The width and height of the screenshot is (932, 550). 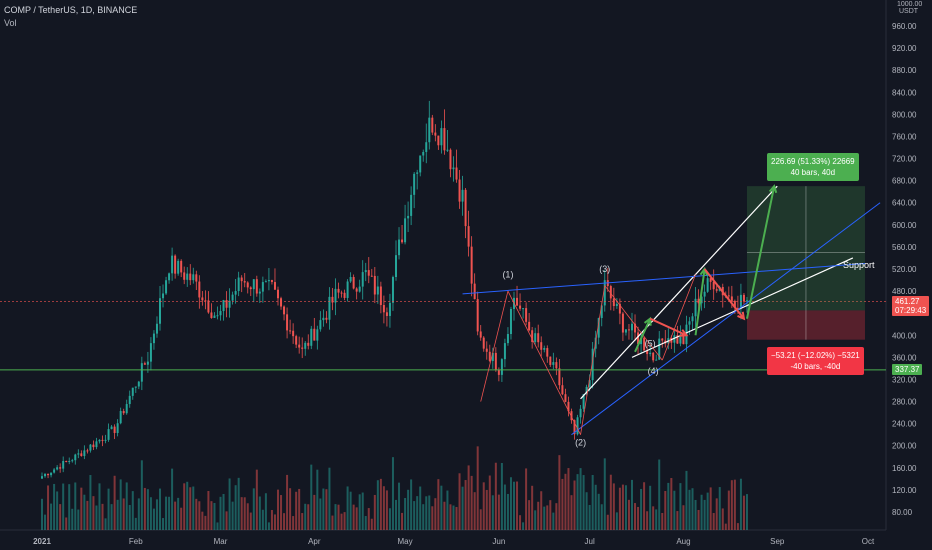 What do you see at coordinates (904, 136) in the screenshot?
I see `price-tick-label: 760.00` at bounding box center [904, 136].